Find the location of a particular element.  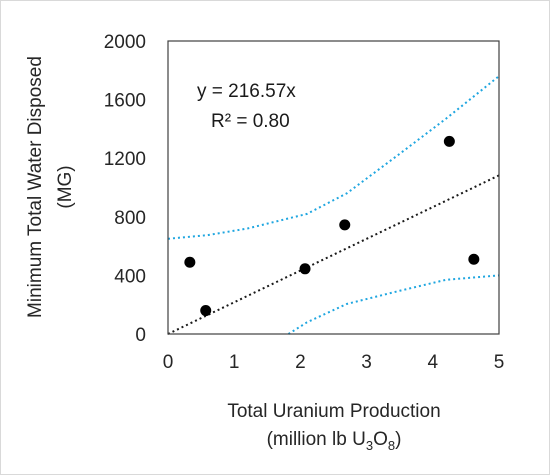

r-squared-label: R² = 0.80 is located at coordinates (250, 121).